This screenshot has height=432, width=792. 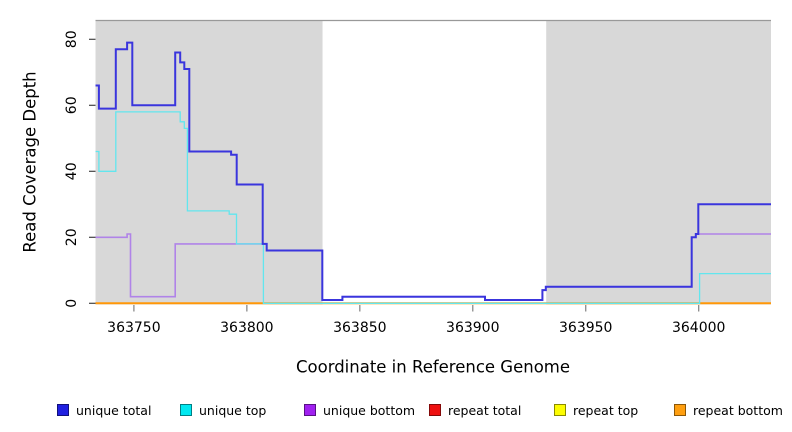 What do you see at coordinates (585, 328) in the screenshot?
I see `x-tick-label-363950: 363950` at bounding box center [585, 328].